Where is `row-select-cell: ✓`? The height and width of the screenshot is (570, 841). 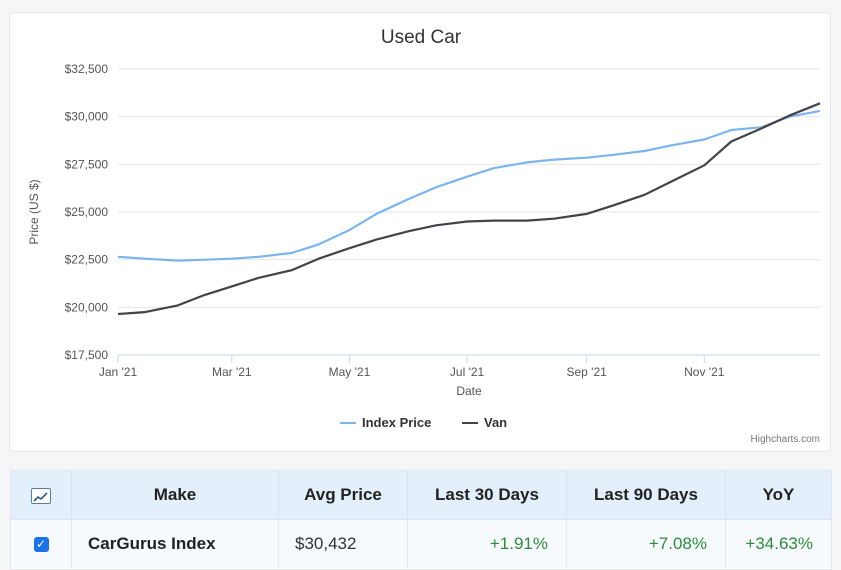
row-select-cell: ✓ is located at coordinates (41, 543).